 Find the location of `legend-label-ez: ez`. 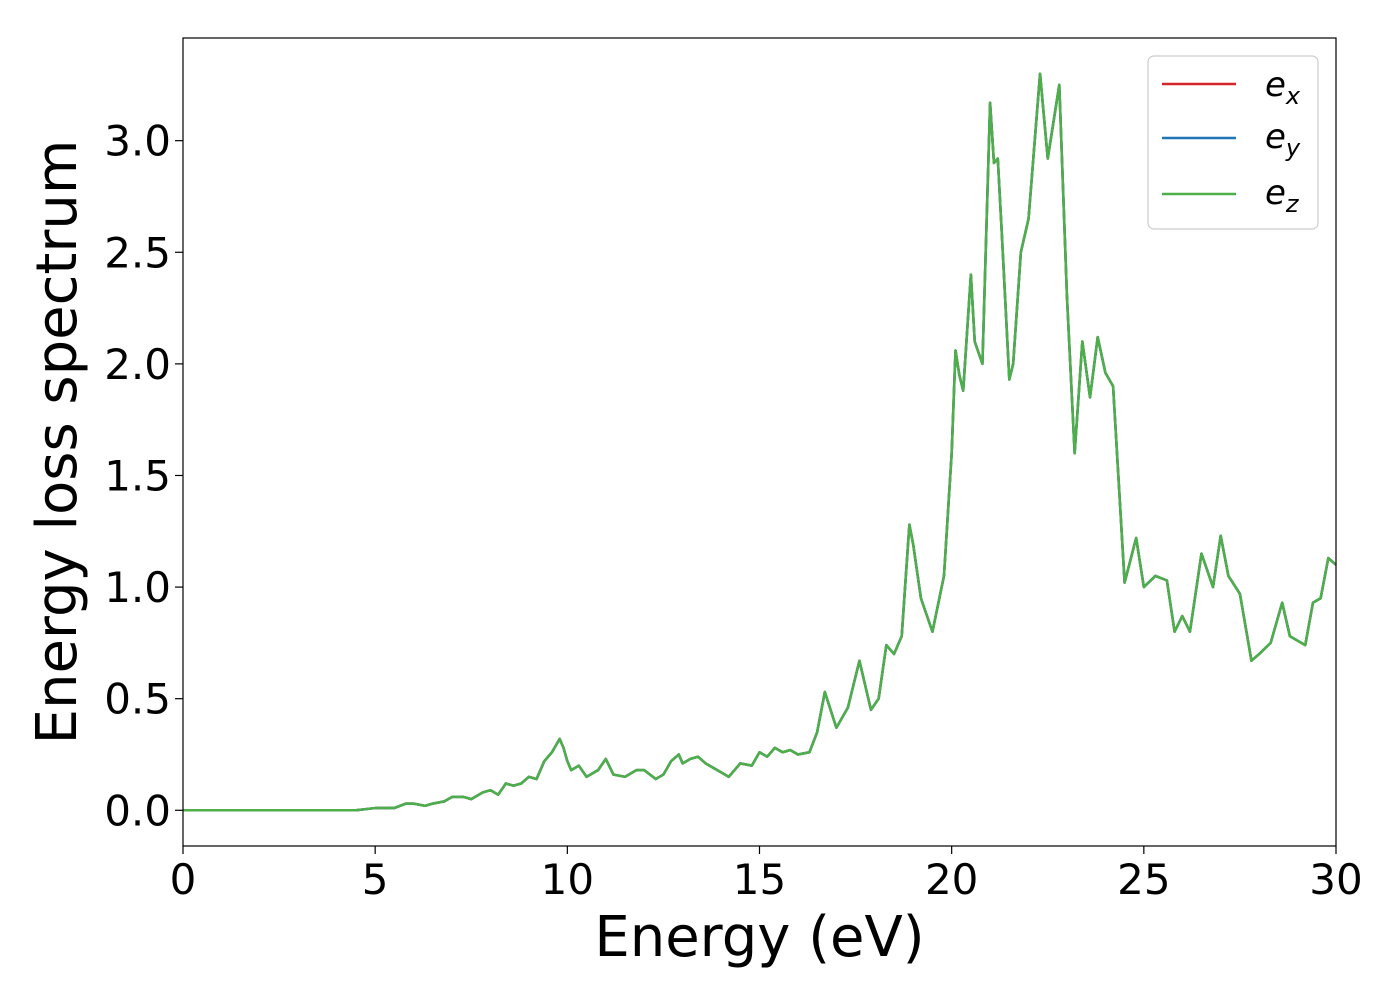

legend-label-ez: ez is located at coordinates (1282, 195).